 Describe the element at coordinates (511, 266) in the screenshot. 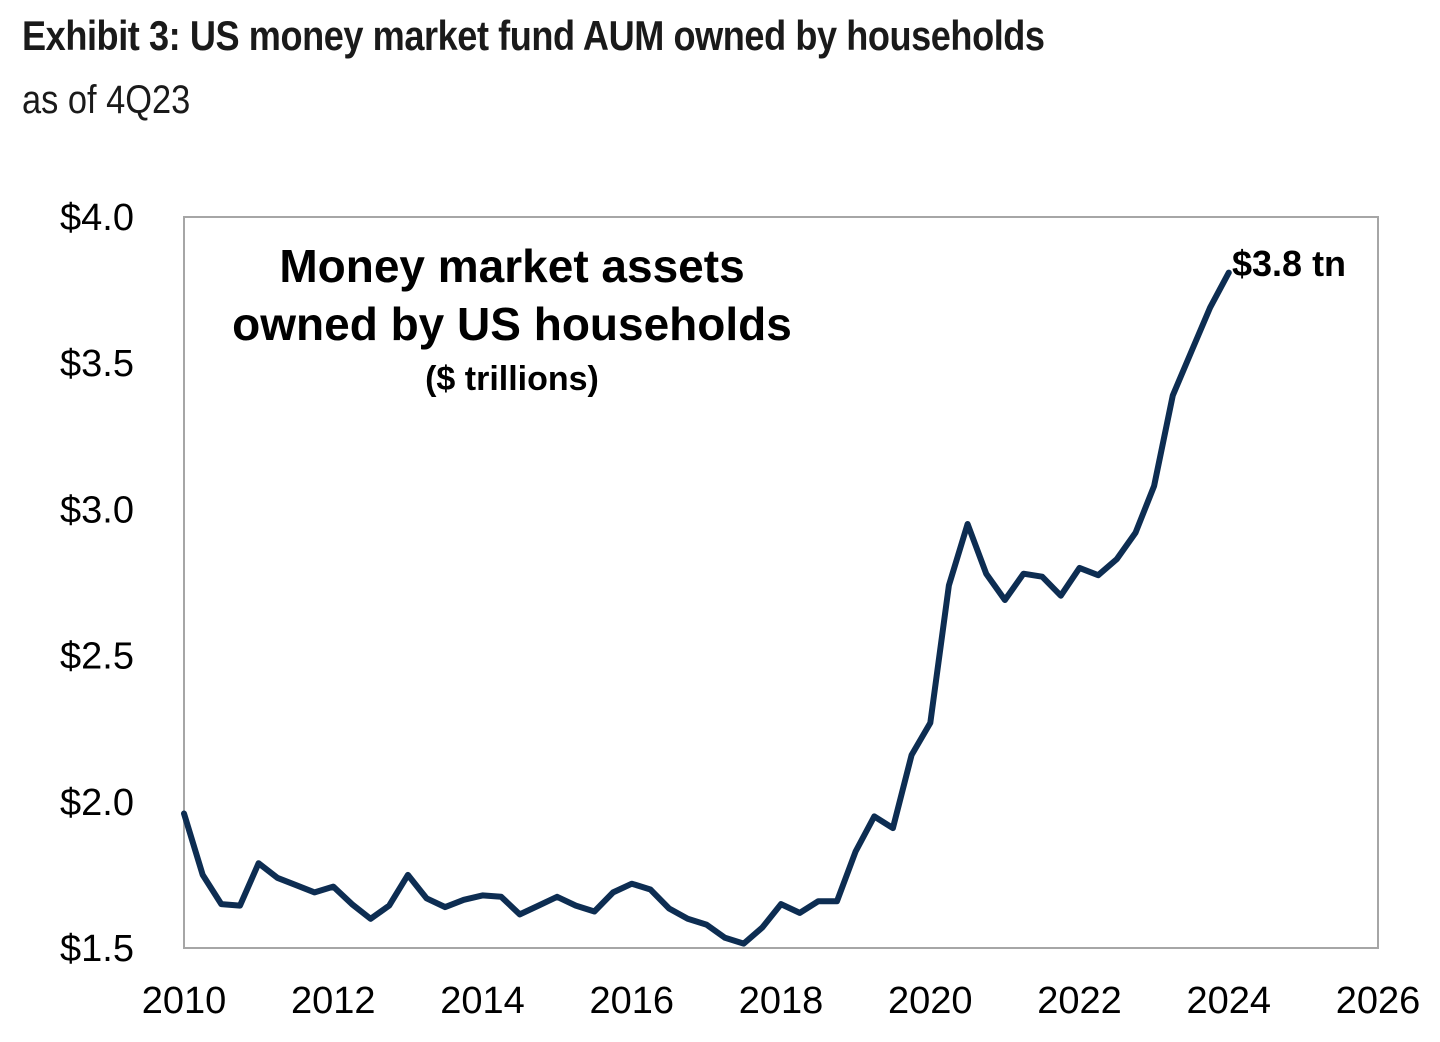

I see `chart-title-line-1: Money market assets` at that location.